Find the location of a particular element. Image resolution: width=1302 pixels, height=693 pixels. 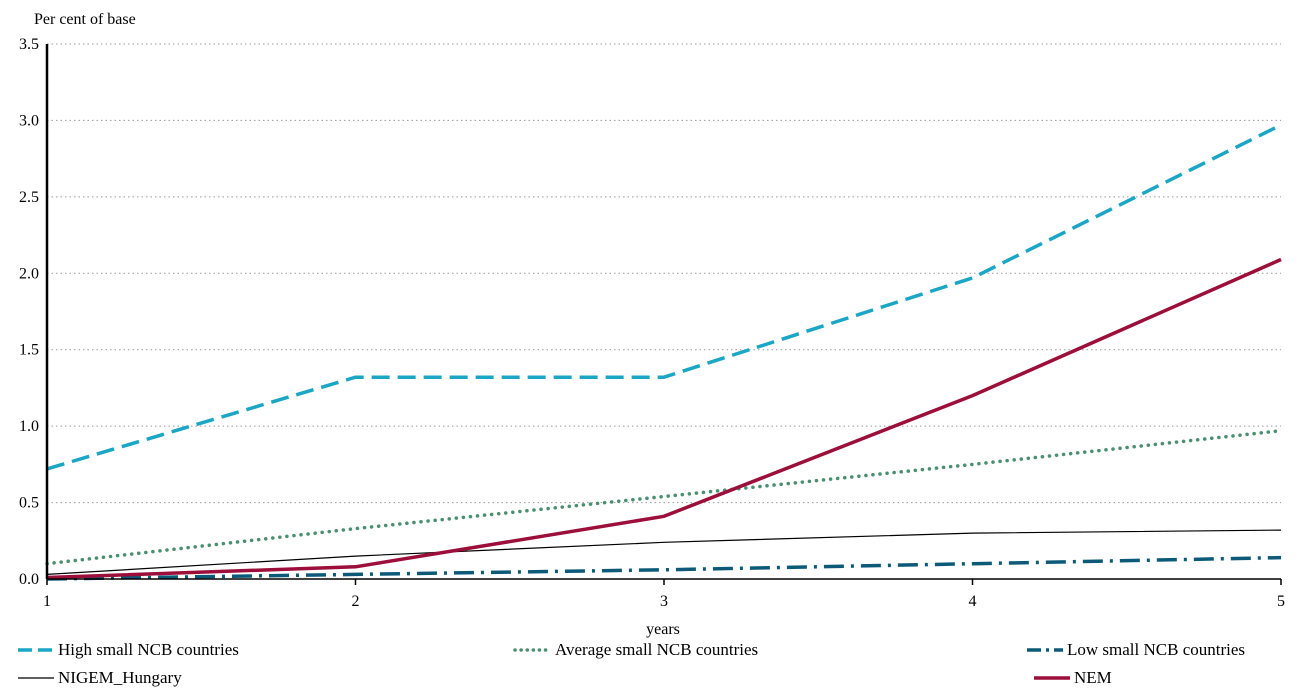

legend-item-2: Low small NCB countries is located at coordinates (1136, 649).